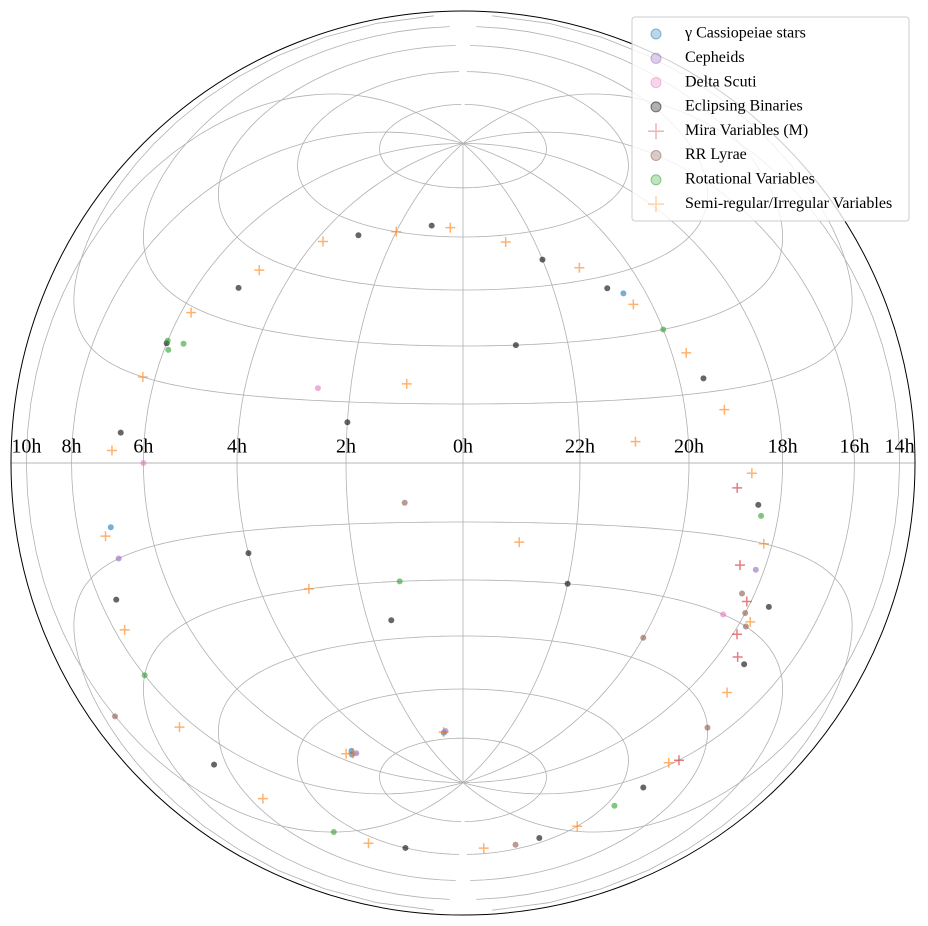 This screenshot has height=926, width=928. Describe the element at coordinates (715, 57) in the screenshot. I see `legend-label: Cepheids` at that location.